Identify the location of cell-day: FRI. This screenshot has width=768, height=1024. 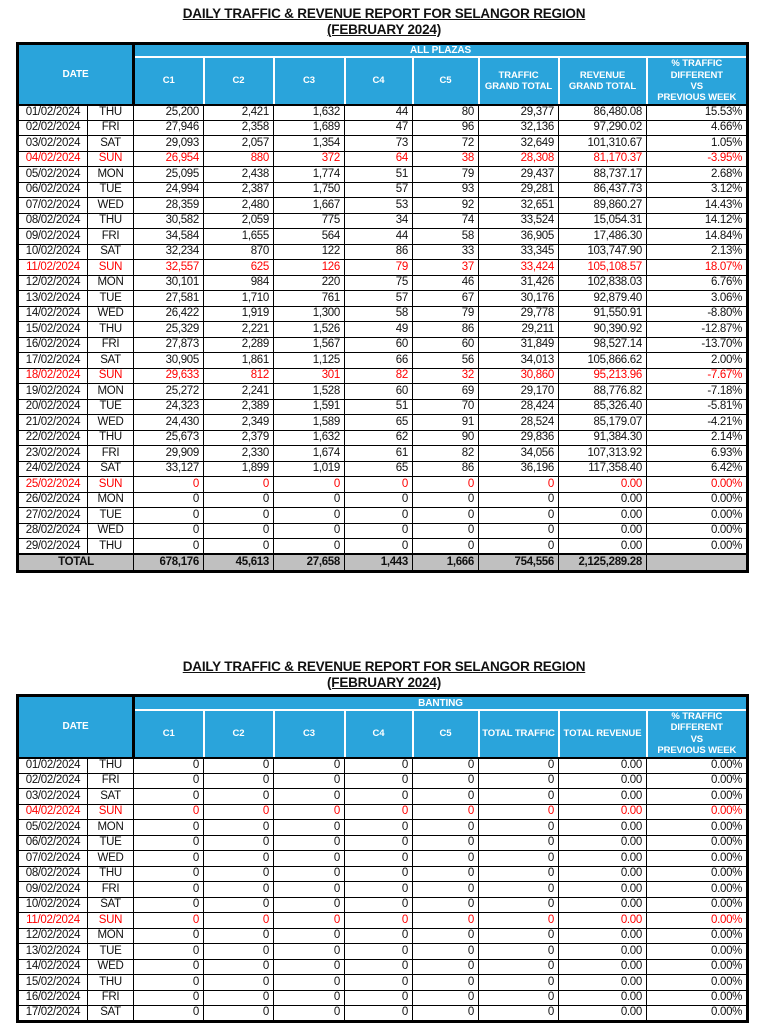
(110, 997).